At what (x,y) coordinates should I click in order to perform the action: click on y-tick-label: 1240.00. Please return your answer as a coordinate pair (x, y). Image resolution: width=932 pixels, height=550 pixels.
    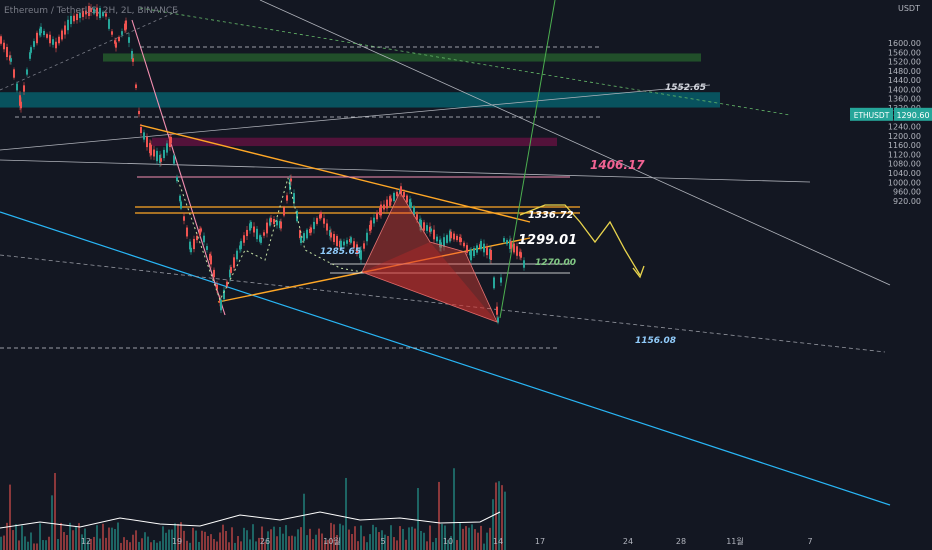
    Looking at the image, I should click on (904, 127).